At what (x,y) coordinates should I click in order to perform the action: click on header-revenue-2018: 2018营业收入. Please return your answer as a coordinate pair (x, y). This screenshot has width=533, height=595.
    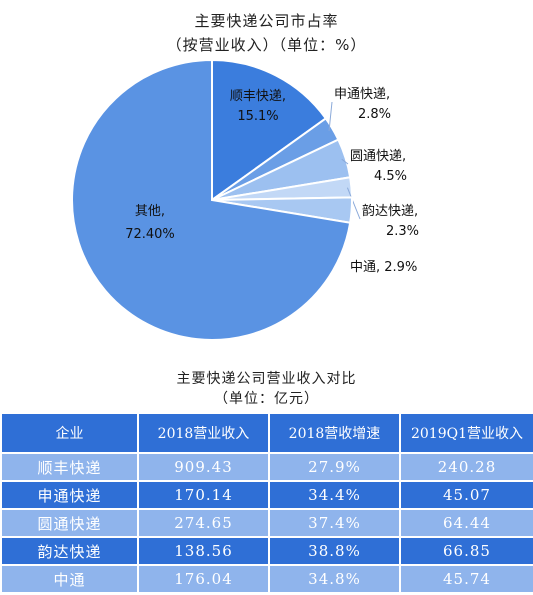
    Looking at the image, I should click on (203, 433).